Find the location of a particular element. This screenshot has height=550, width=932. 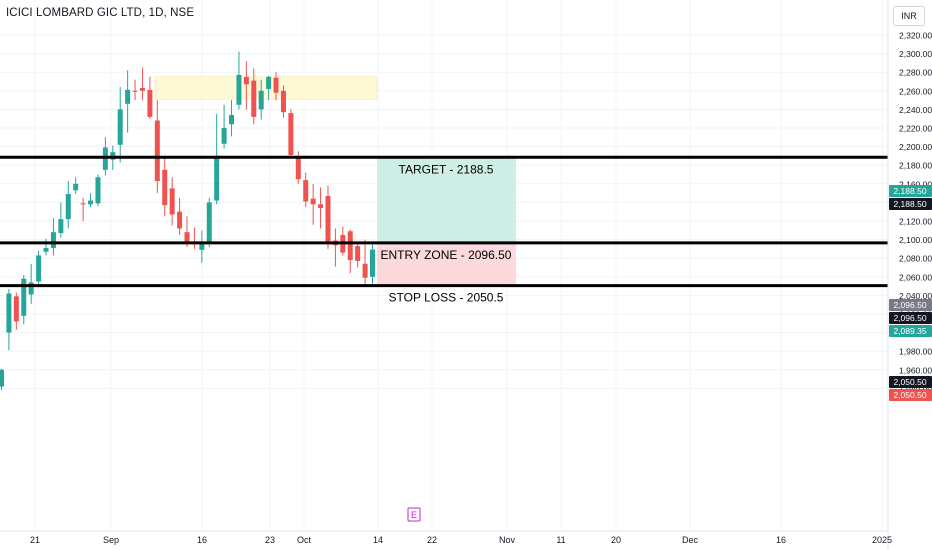

price-tag: 2,096.50 is located at coordinates (910, 305).